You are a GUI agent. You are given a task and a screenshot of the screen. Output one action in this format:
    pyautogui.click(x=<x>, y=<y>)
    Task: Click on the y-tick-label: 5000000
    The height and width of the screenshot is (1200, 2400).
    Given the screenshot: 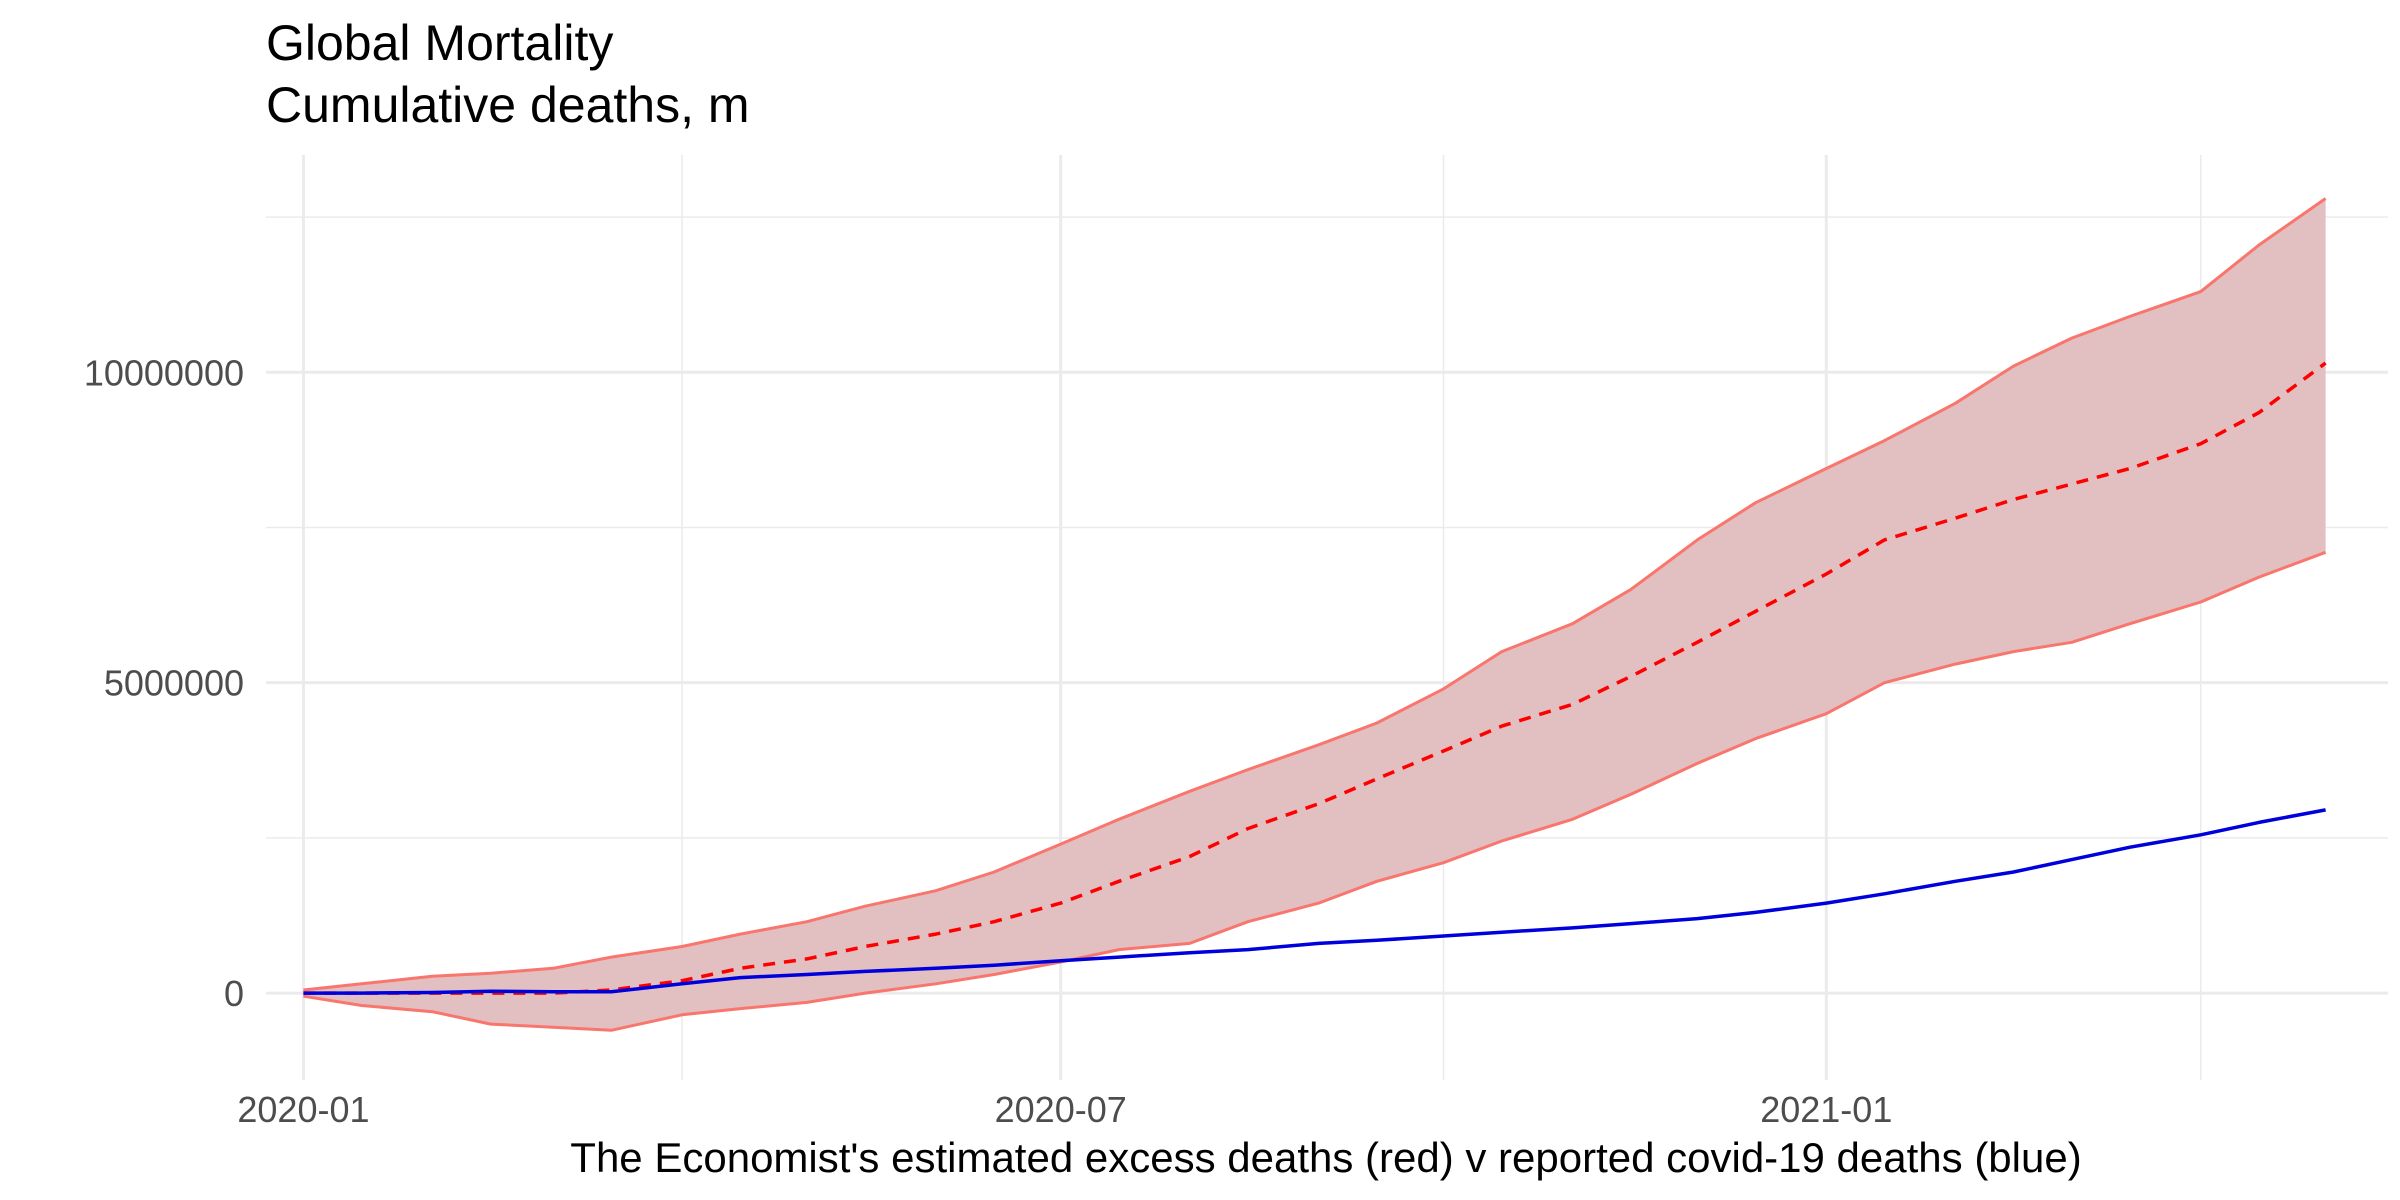 What is the action you would take?
    pyautogui.click(x=174, y=683)
    